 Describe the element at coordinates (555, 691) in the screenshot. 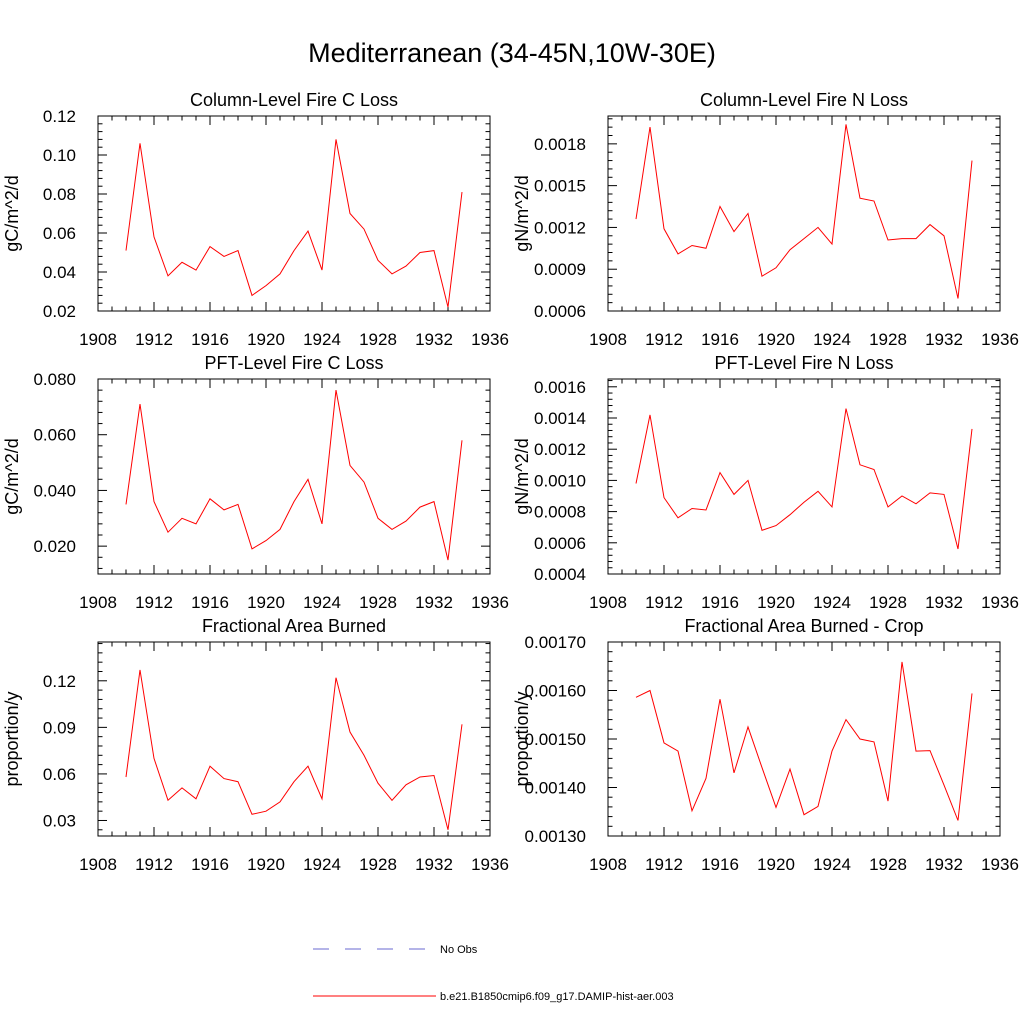

I see `y-tick-label: 0.00160` at that location.